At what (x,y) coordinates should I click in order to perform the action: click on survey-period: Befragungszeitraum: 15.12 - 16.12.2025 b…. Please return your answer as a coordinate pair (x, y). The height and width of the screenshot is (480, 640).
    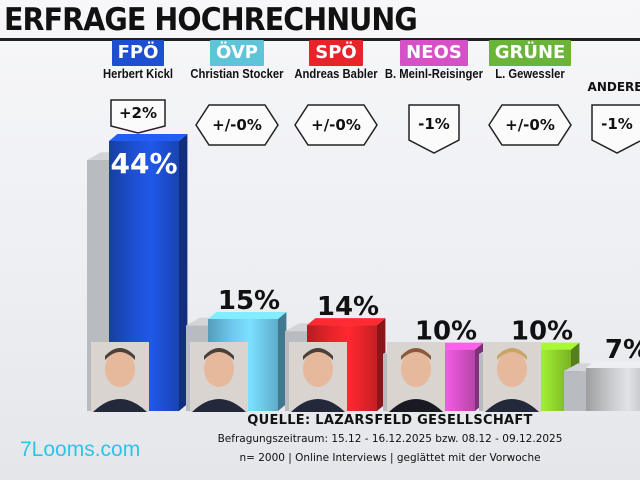
    Looking at the image, I should click on (390, 439).